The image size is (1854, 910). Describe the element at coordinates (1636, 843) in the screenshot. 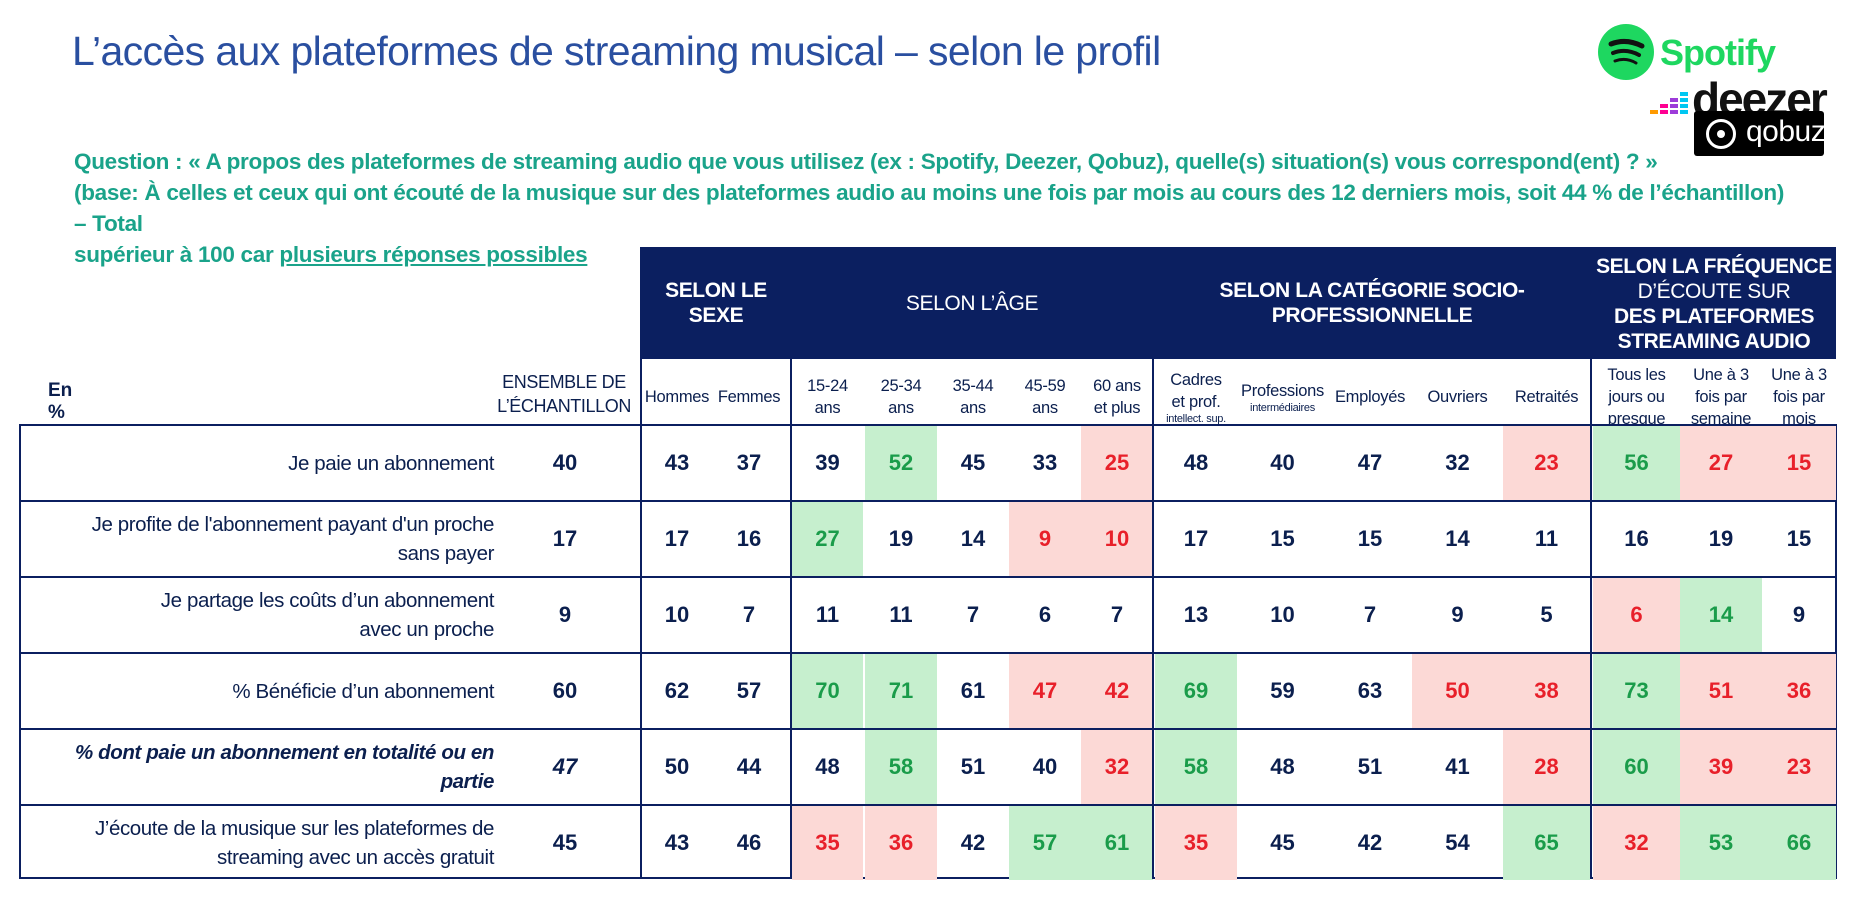

I see `value-cell: 32` at that location.